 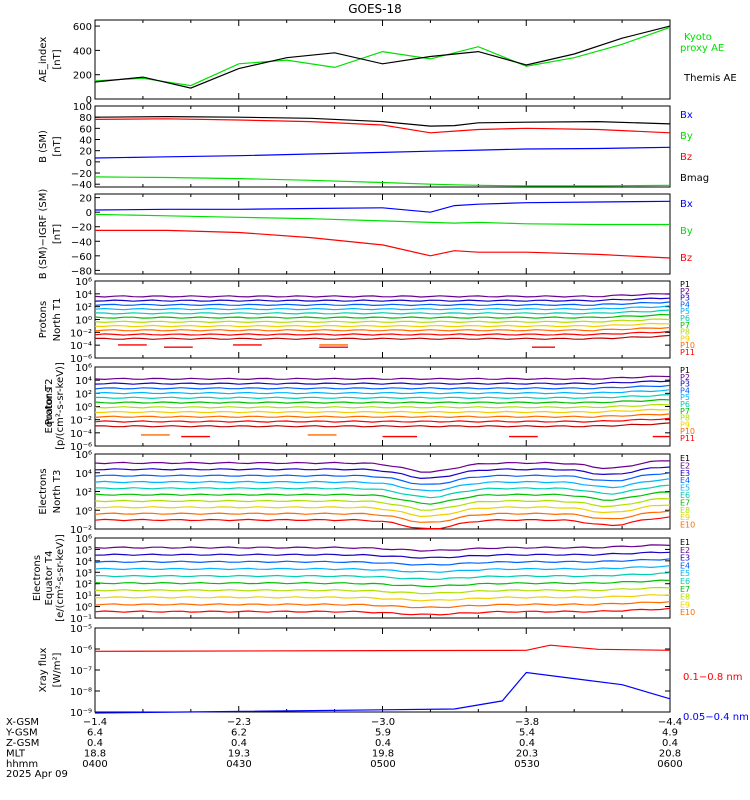 What do you see at coordinates (49, 406) in the screenshot?
I see `y-axis-label: Equator T2` at bounding box center [49, 406].